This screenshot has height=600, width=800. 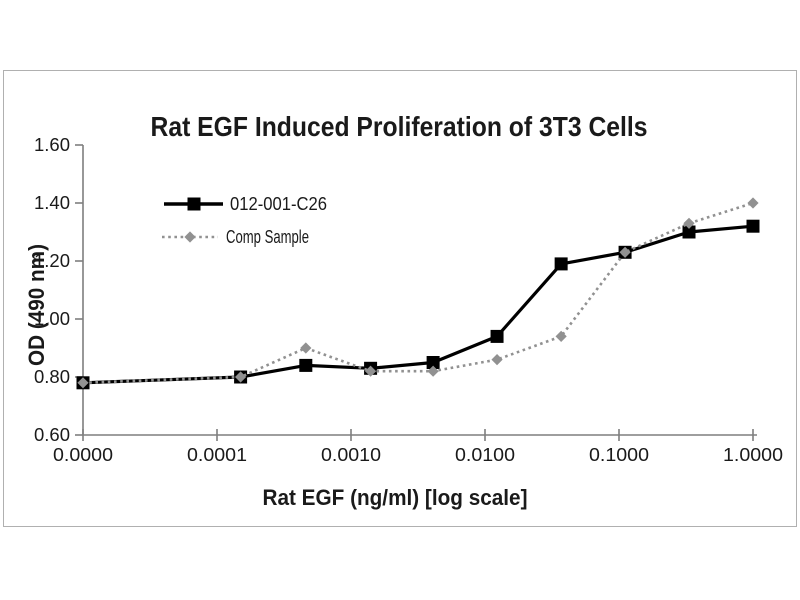 What do you see at coordinates (36, 305) in the screenshot?
I see `y-axis-title: OD (490 nm)` at bounding box center [36, 305].